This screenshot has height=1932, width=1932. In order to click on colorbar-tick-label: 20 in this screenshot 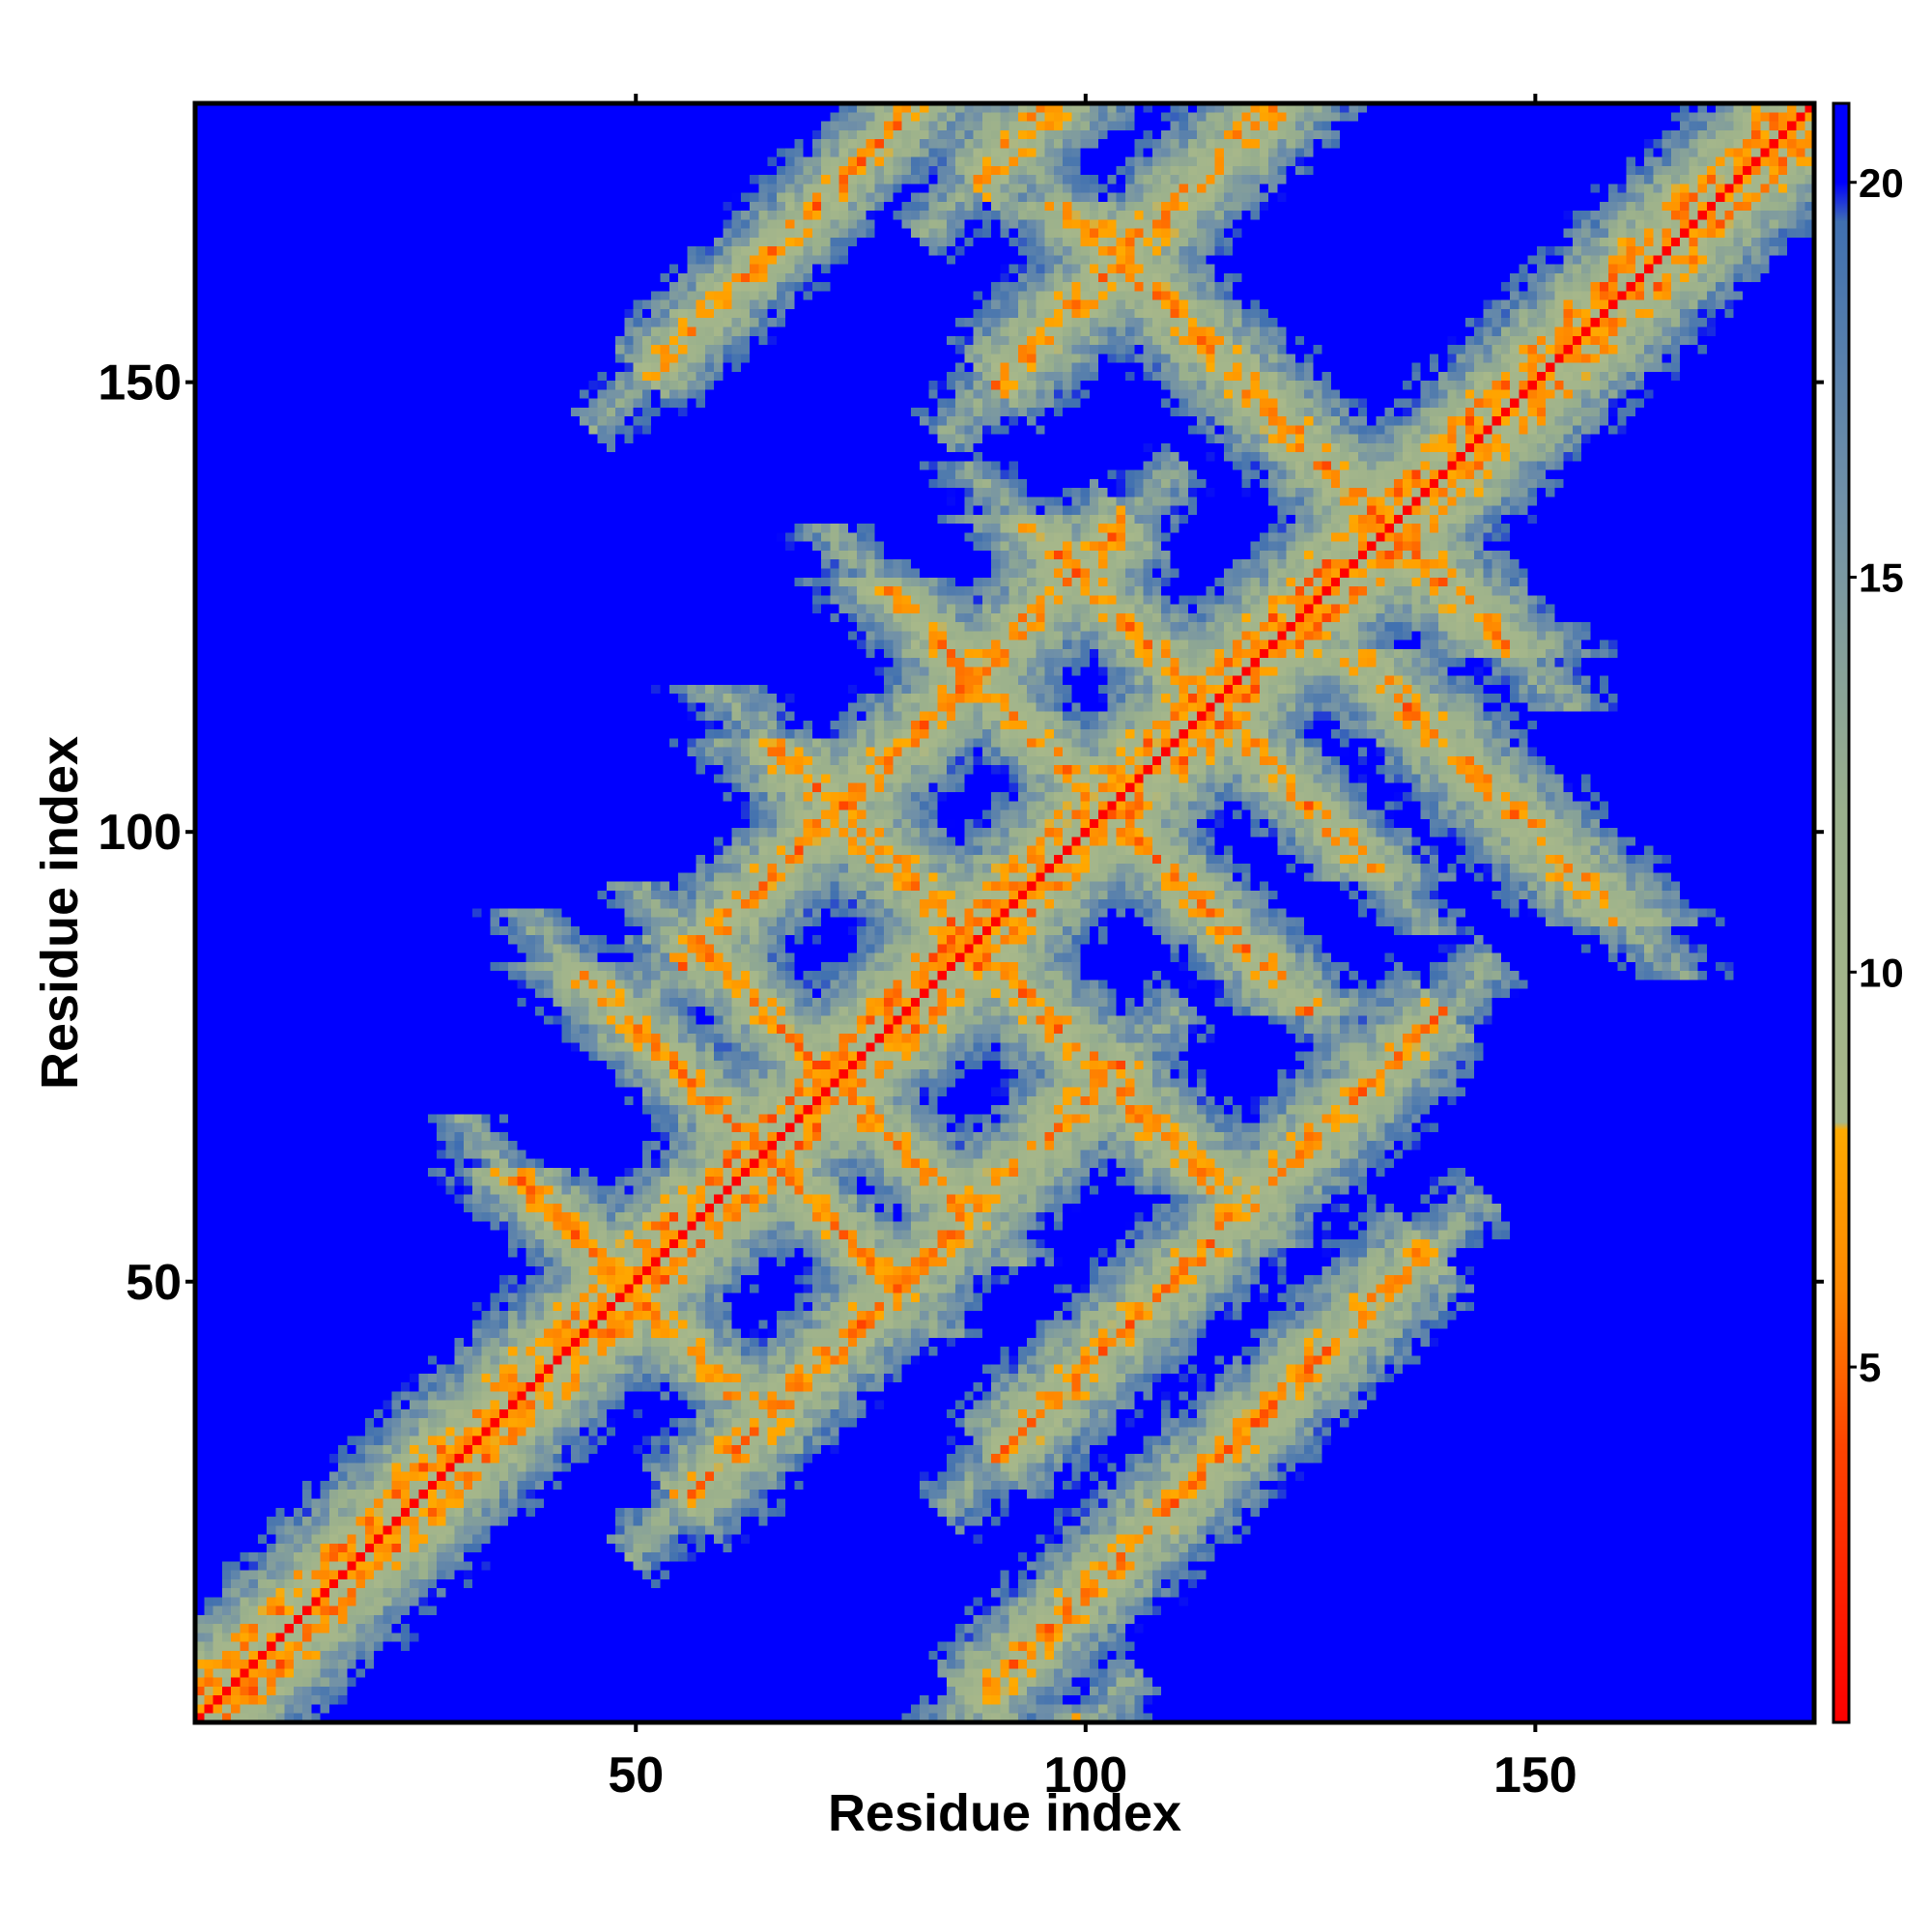, I will do `click(1881, 183)`.